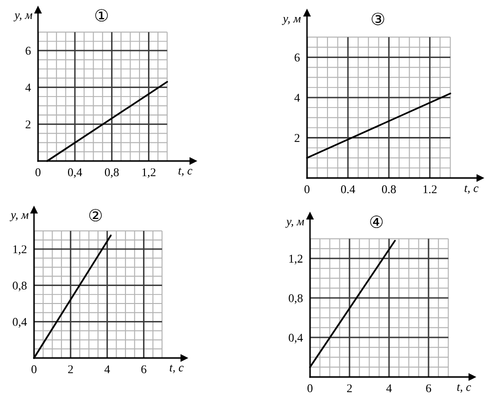 This screenshot has width=487, height=400. What do you see at coordinates (149, 173) in the screenshot?
I see `x-tick-label: 1,2` at bounding box center [149, 173].